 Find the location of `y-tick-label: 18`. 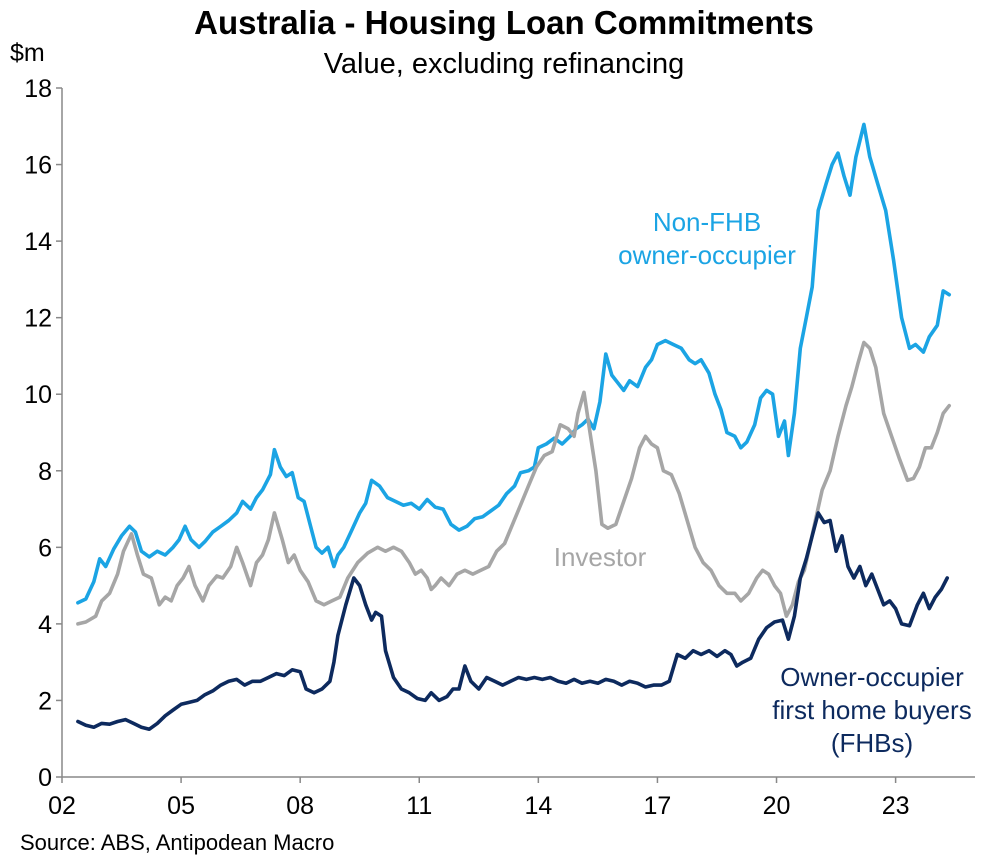

y-tick-label: 18 is located at coordinates (38, 89).